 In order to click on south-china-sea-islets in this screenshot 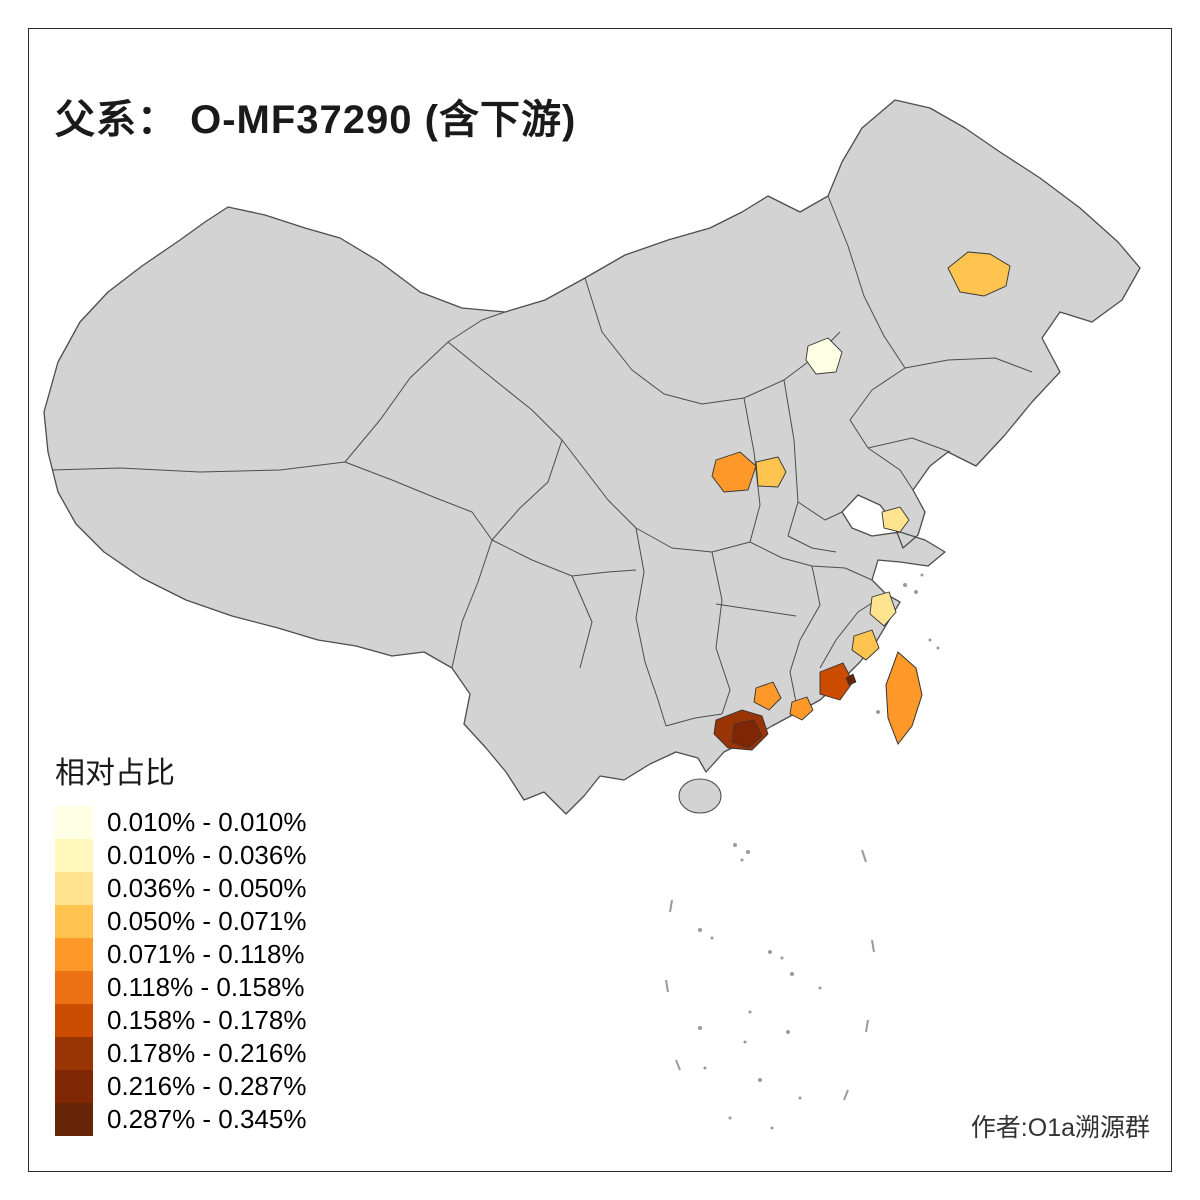, I will do `click(760, 986)`.